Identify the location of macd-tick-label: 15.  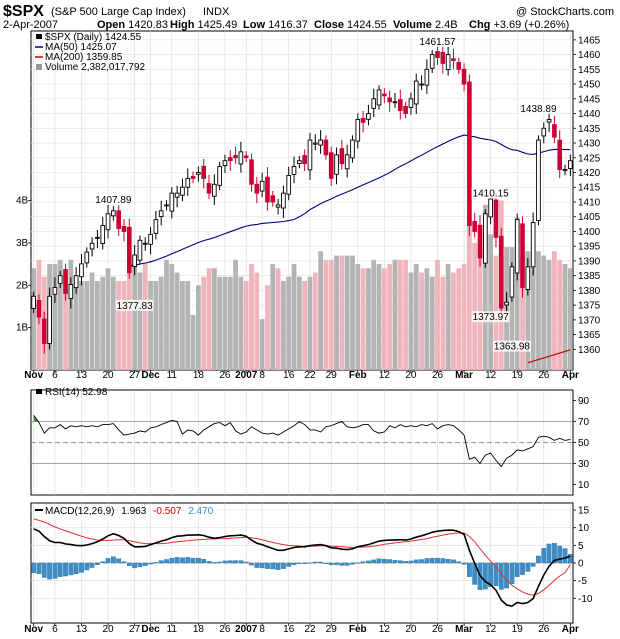
(584, 511).